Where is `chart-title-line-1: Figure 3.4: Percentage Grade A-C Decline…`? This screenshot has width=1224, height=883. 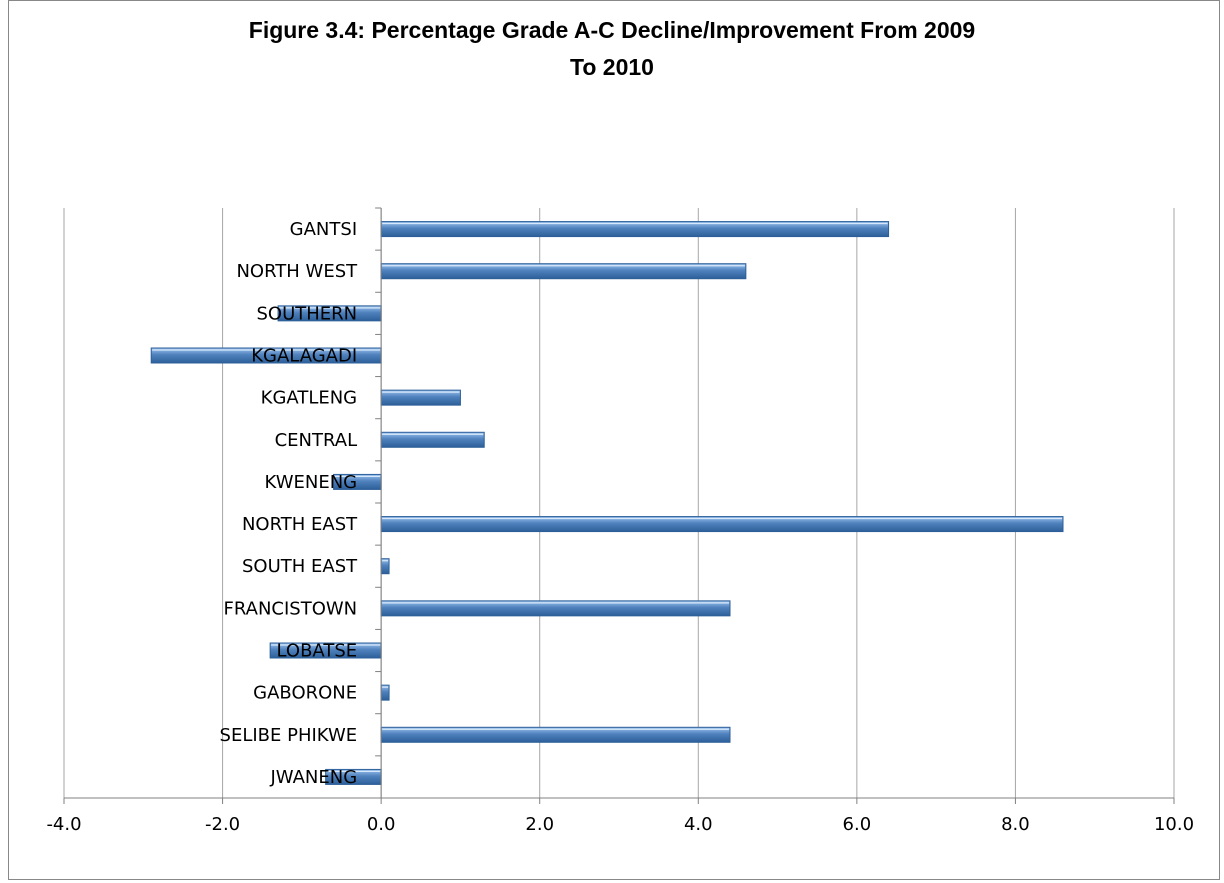 chart-title-line-1: Figure 3.4: Percentage Grade A-C Decline… is located at coordinates (612, 30).